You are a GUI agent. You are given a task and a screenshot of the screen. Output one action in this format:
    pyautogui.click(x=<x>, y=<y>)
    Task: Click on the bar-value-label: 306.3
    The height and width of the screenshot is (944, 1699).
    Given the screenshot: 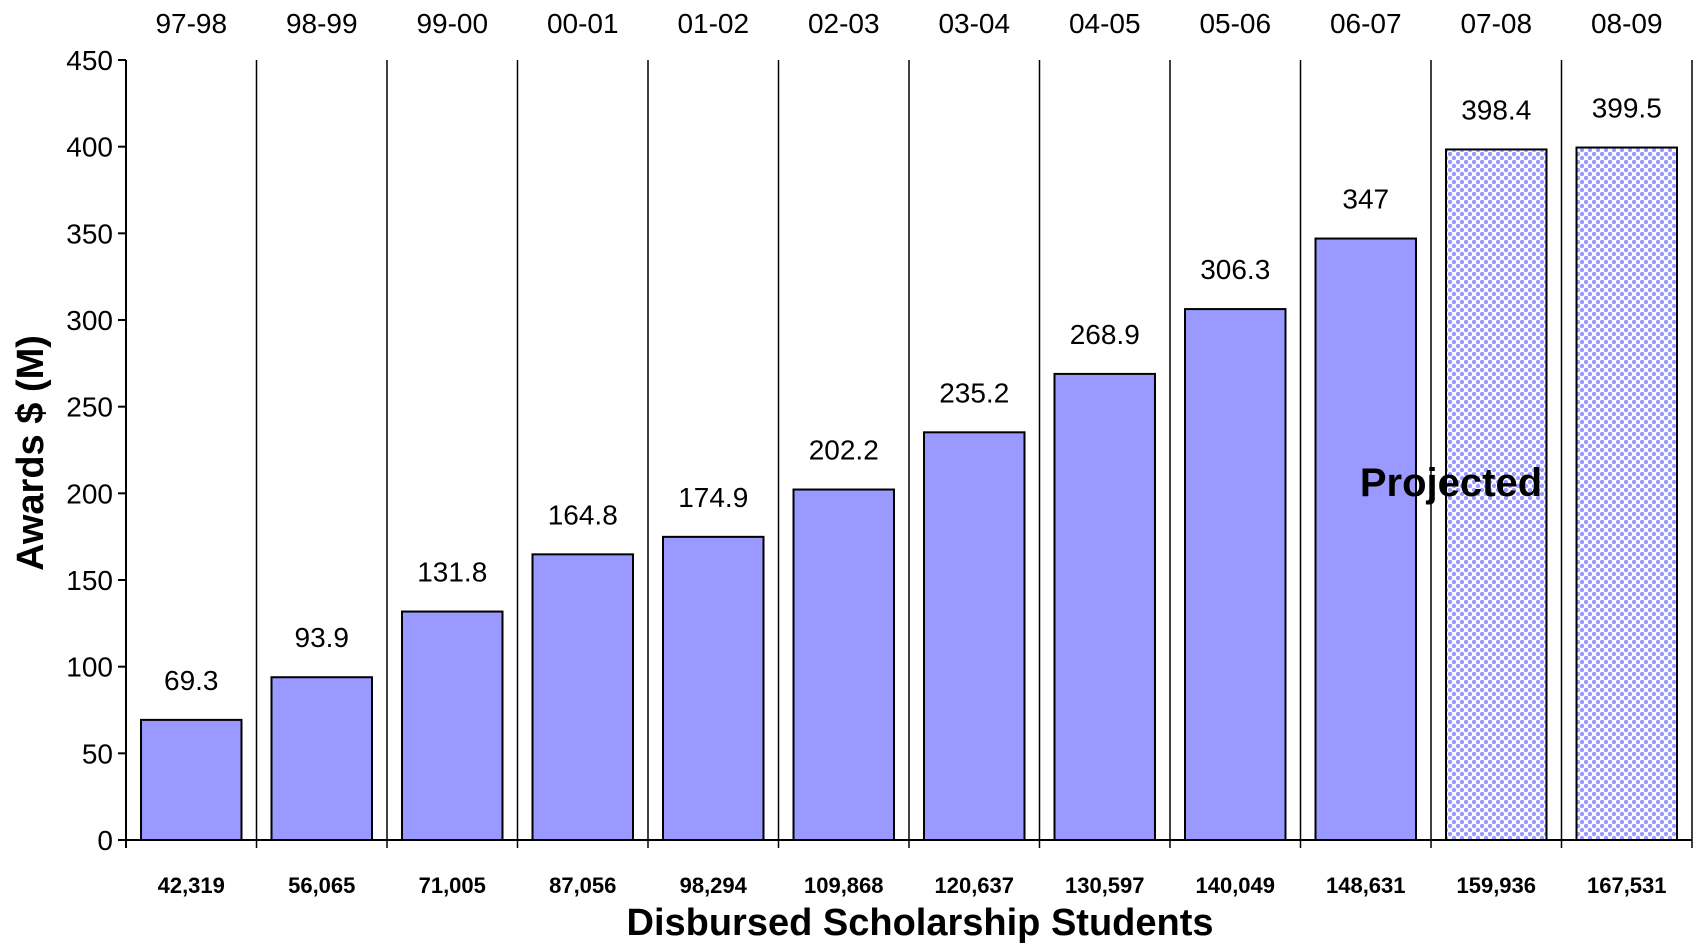 What is the action you would take?
    pyautogui.click(x=1235, y=269)
    